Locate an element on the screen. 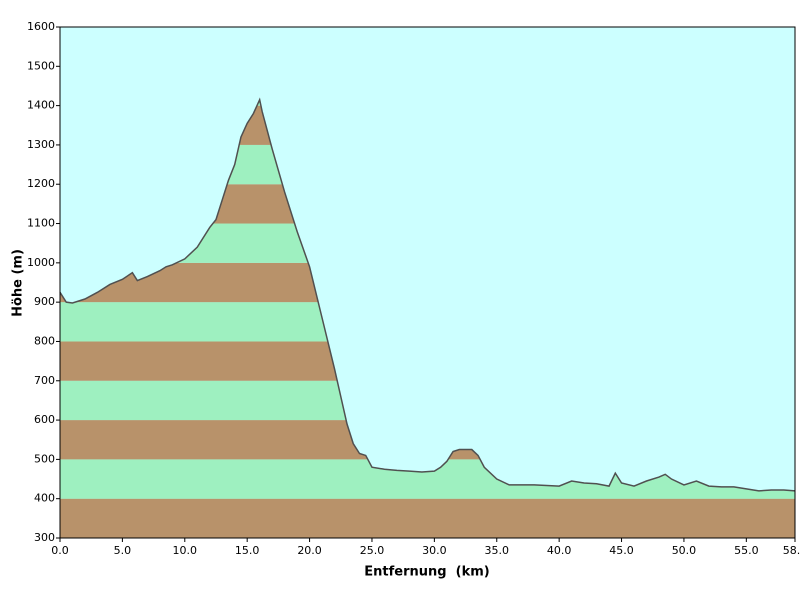  elevation-band is located at coordinates (427, 518).